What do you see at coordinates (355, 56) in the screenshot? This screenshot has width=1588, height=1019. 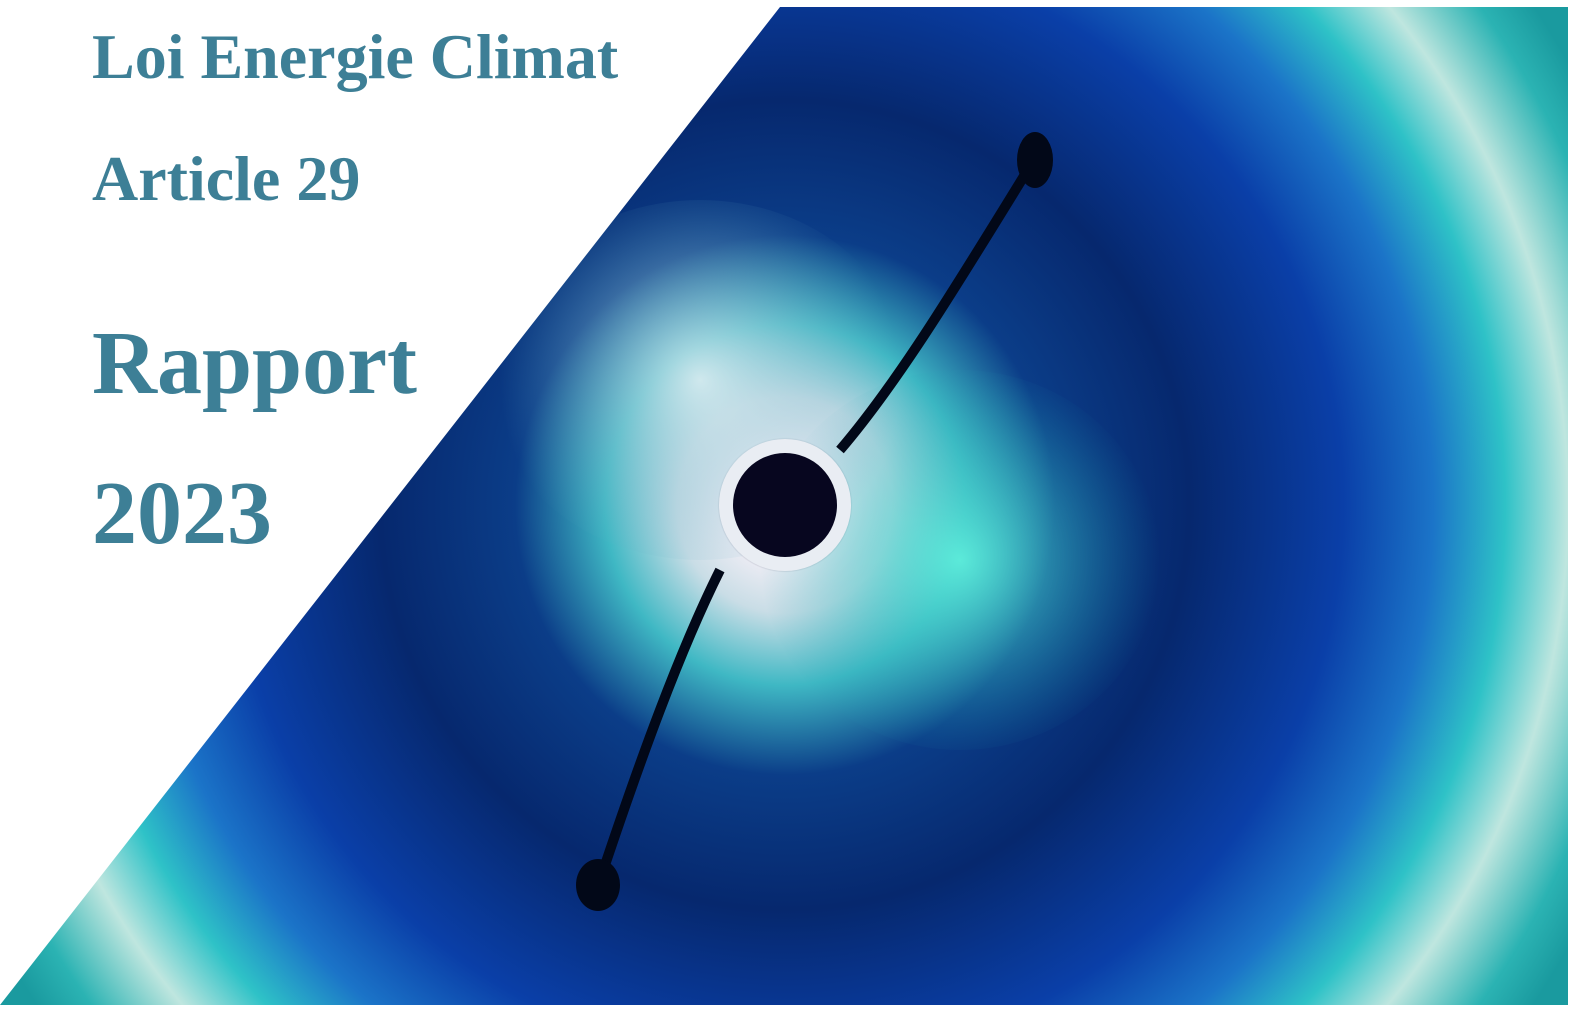 I see `law-title: Loi Energie Climat` at bounding box center [355, 56].